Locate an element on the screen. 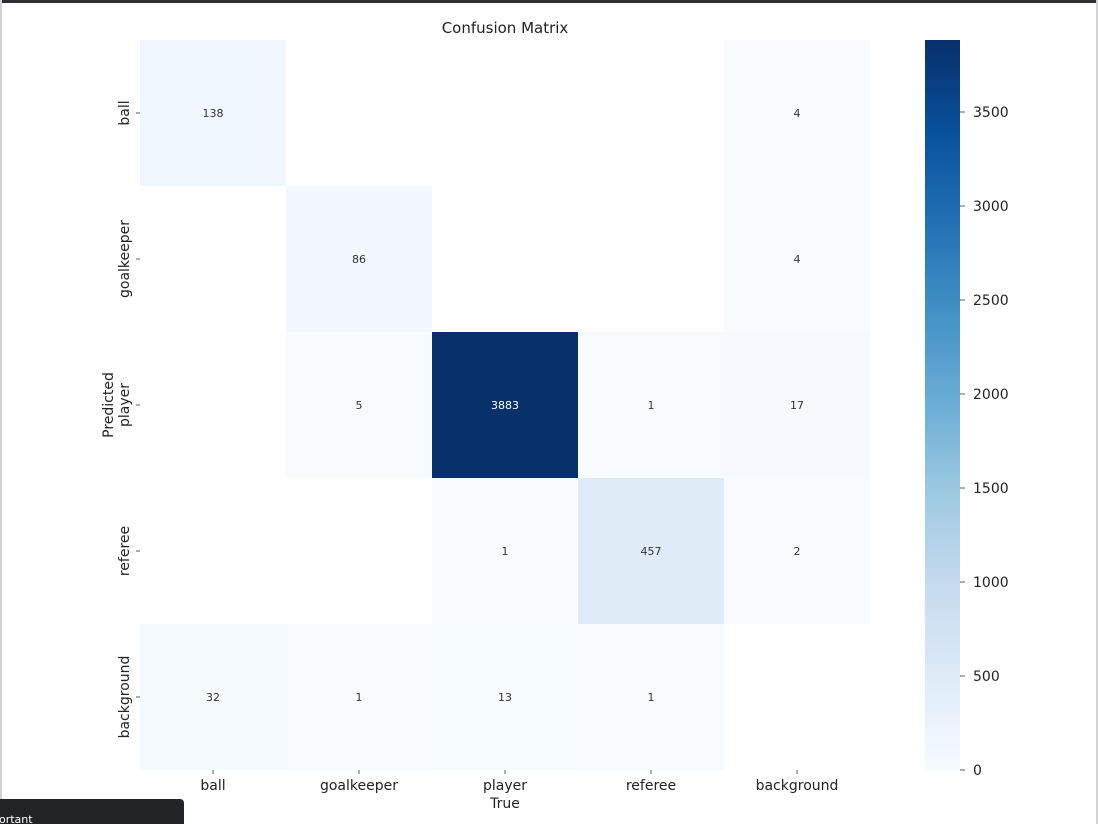 This screenshot has height=824, width=1098. colorbar is located at coordinates (942, 405).